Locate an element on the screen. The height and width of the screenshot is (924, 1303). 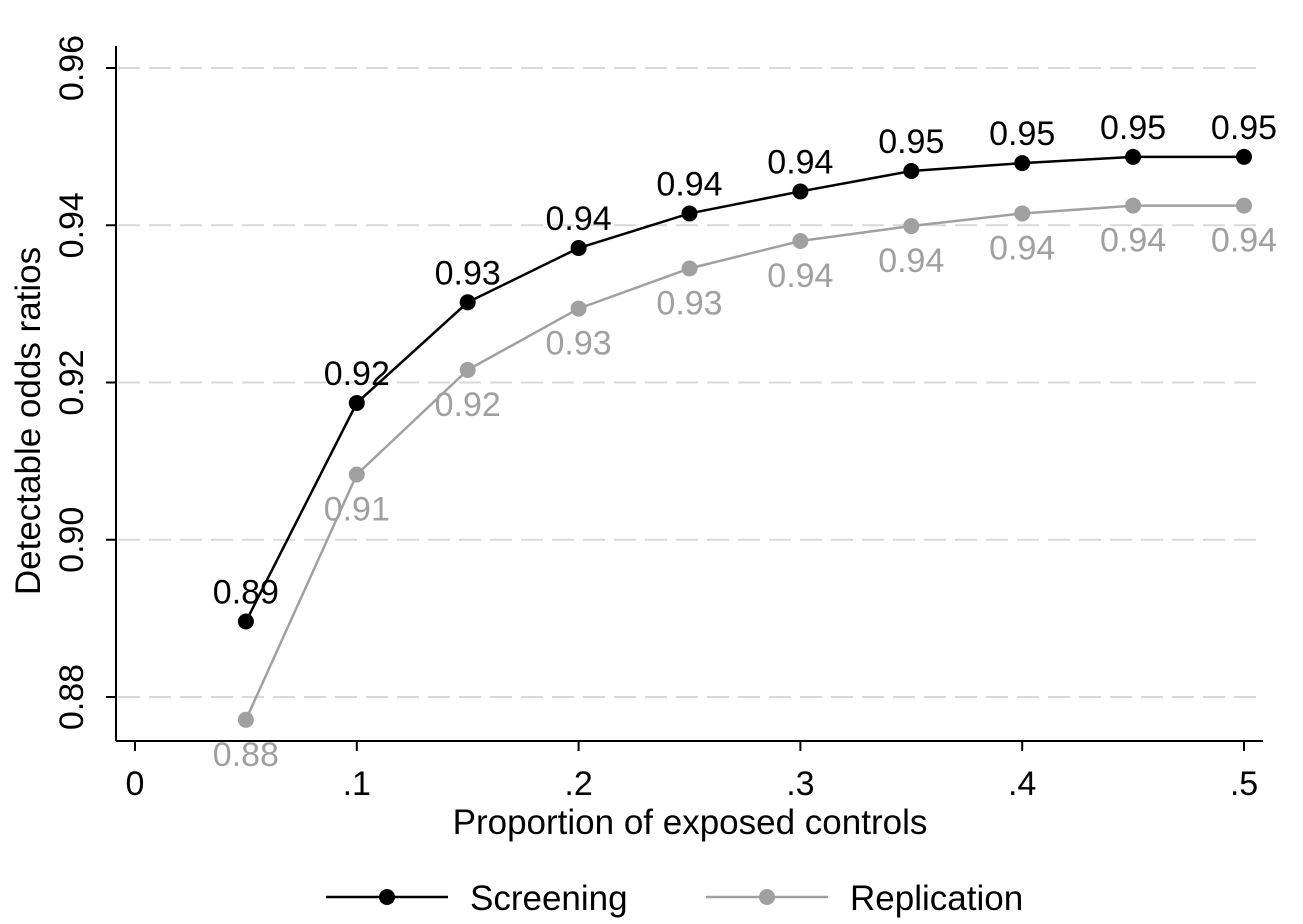
data-label-screening: 0.89 is located at coordinates (246, 593).